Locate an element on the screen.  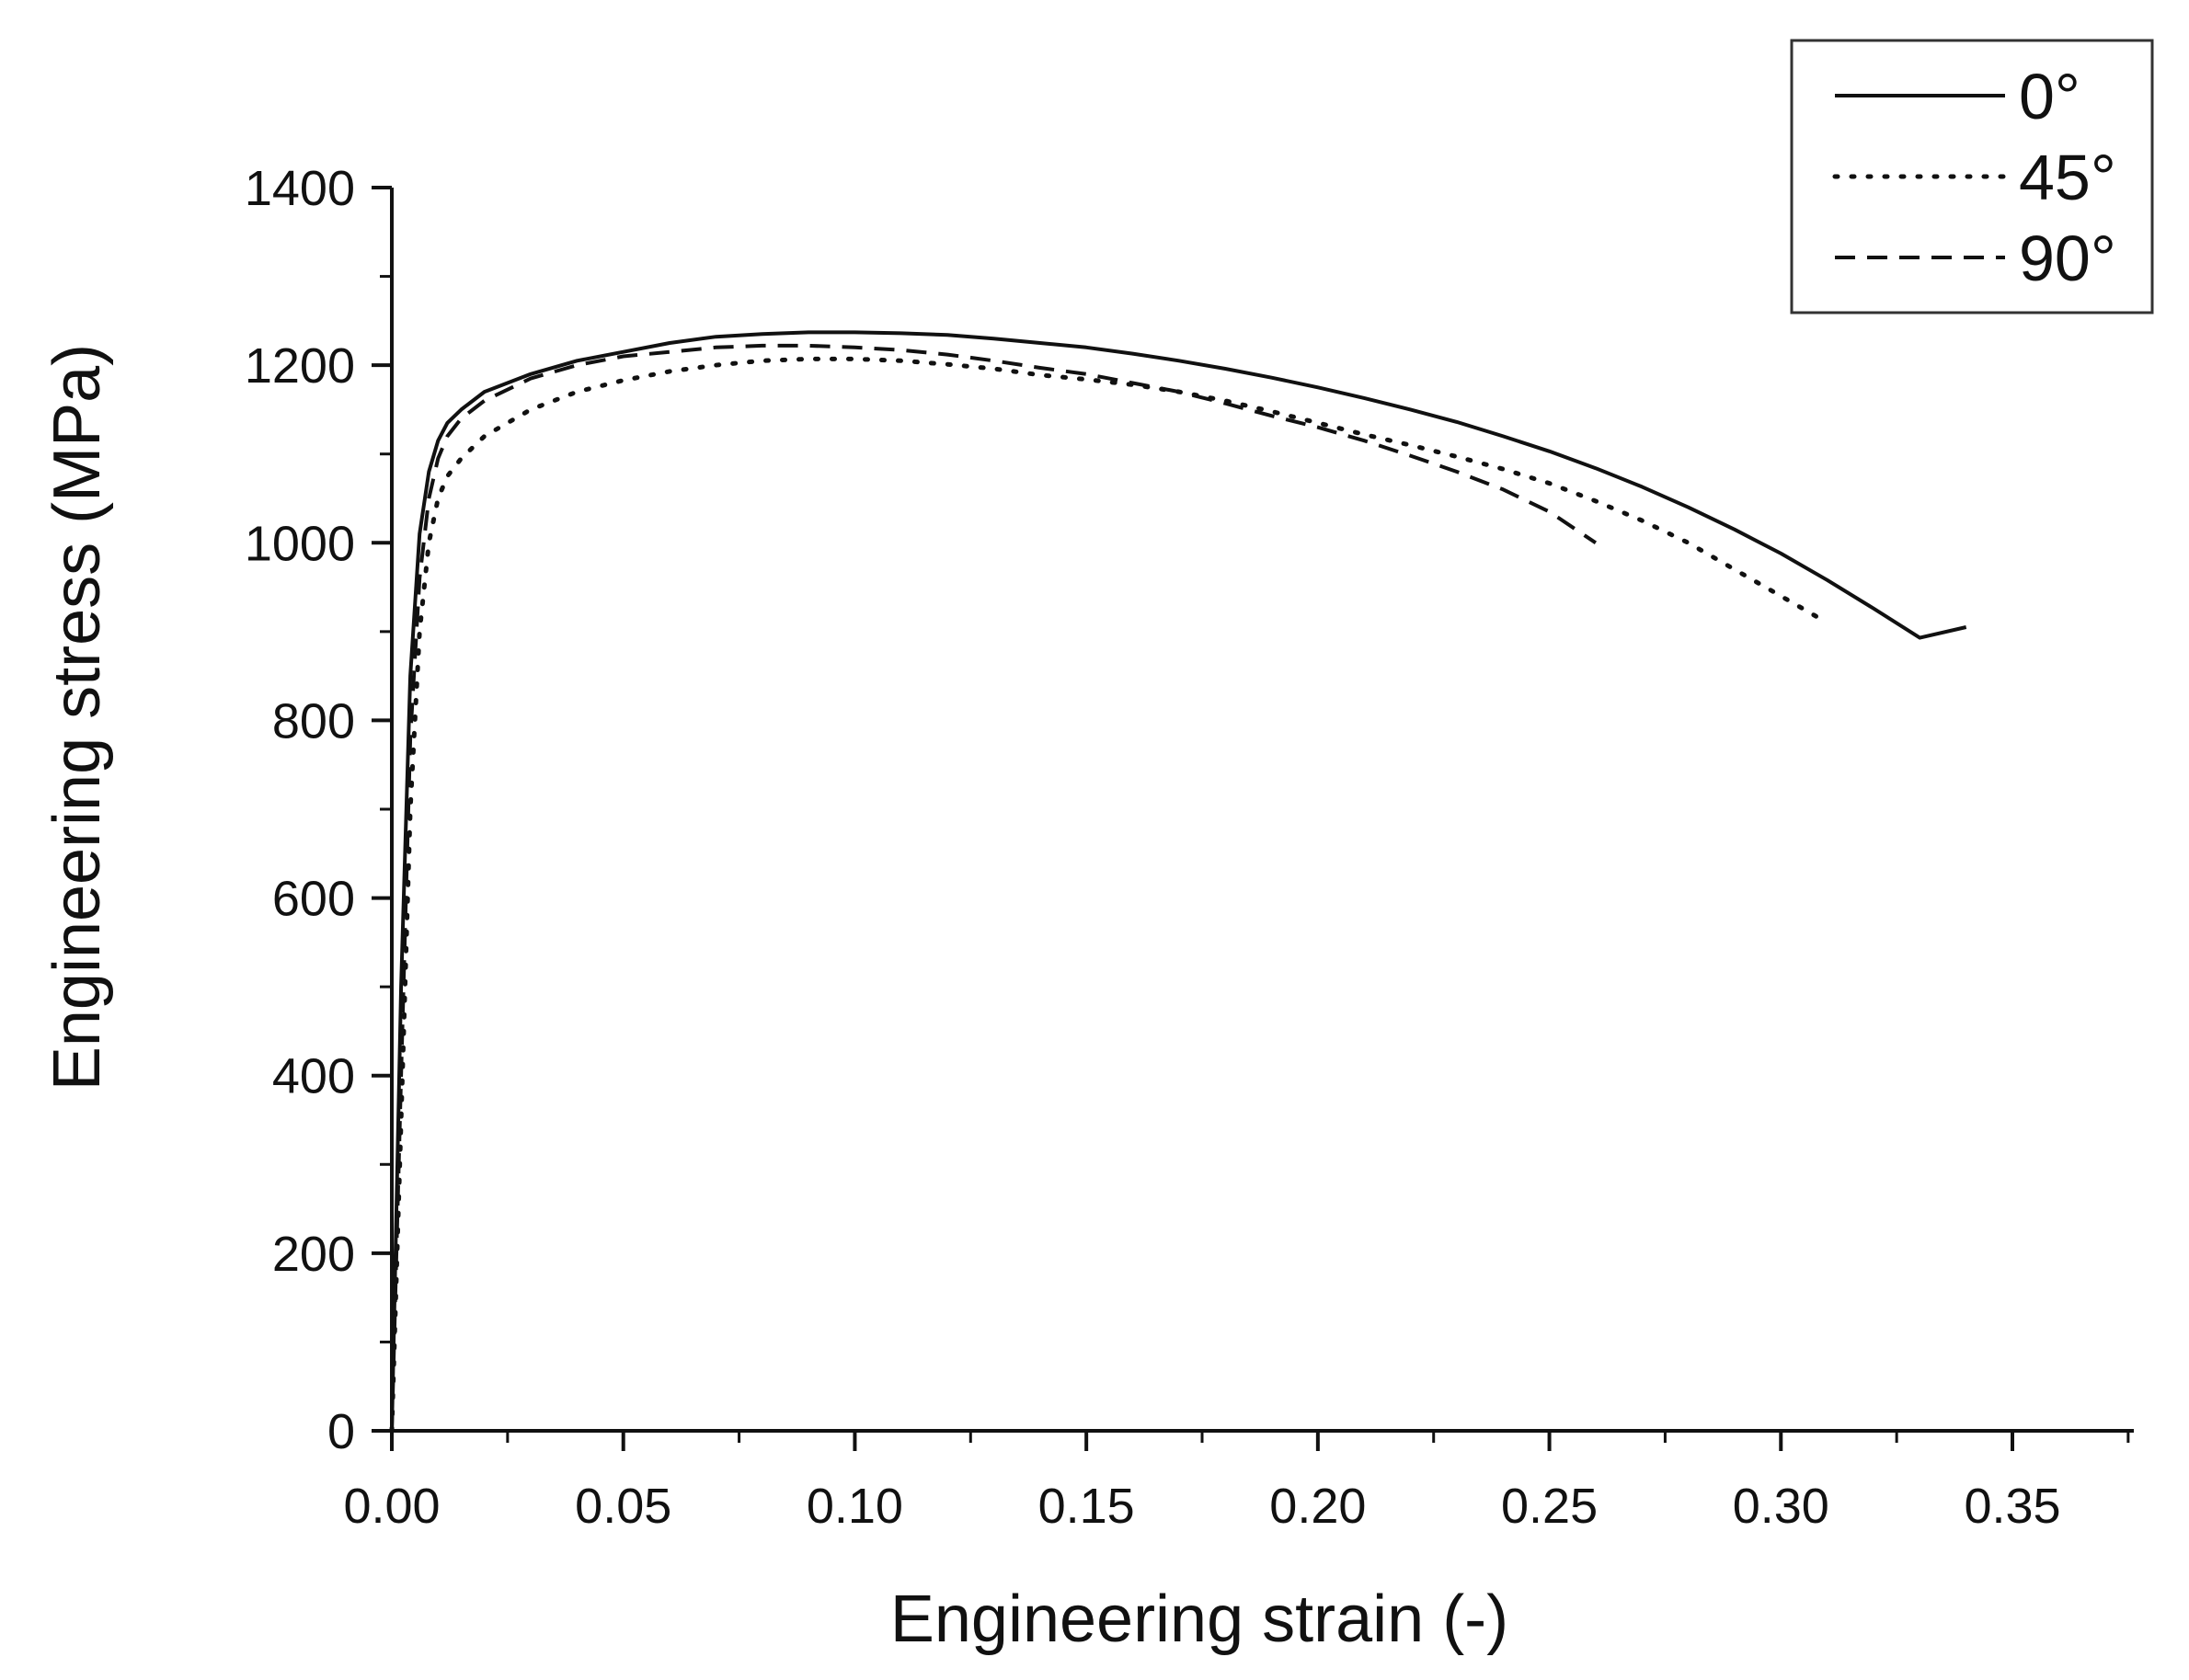
legend-items: 0° 45° 90° is located at coordinates (1974, 177).